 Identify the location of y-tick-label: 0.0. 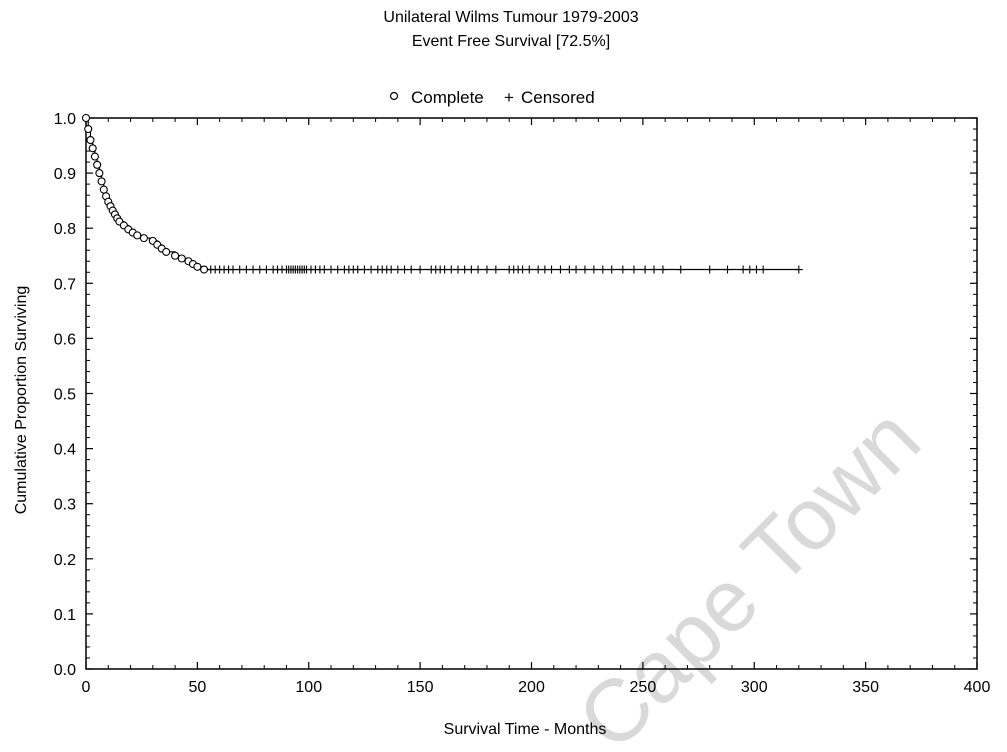
(65, 670).